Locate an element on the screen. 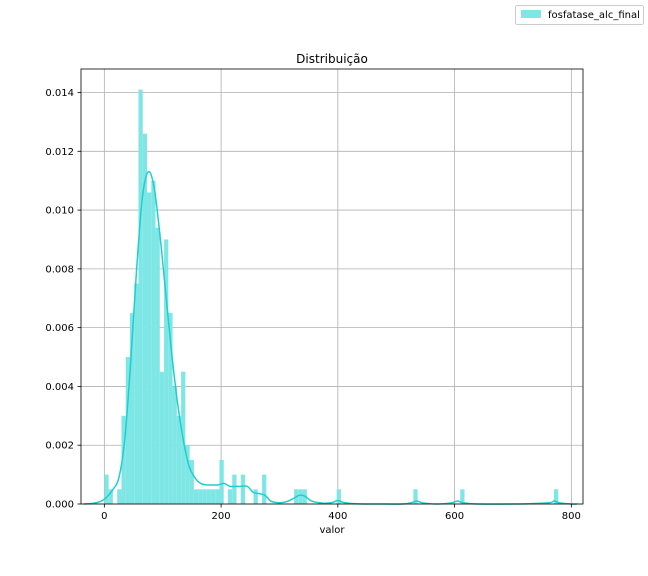 This screenshot has width=648, height=576. x-tick-label: 400 is located at coordinates (337, 516).